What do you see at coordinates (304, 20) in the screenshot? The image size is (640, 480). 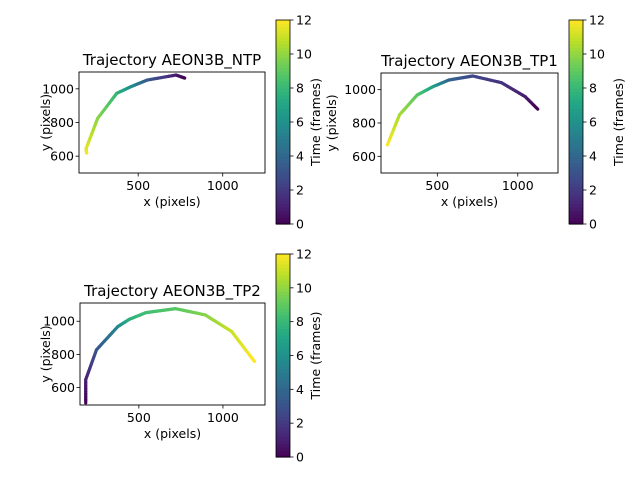 I see `colorbar-tick-label: 12` at bounding box center [304, 20].